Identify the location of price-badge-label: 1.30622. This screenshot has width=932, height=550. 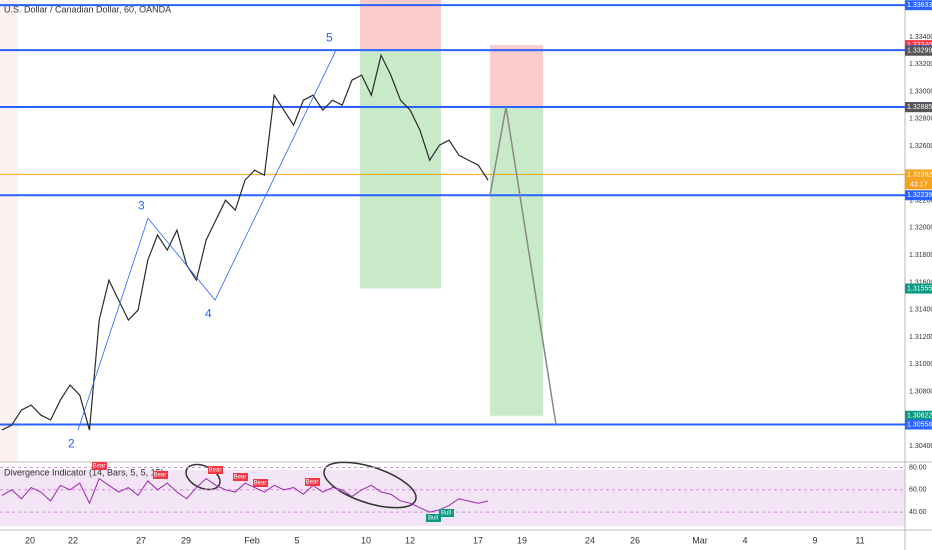
(919, 416).